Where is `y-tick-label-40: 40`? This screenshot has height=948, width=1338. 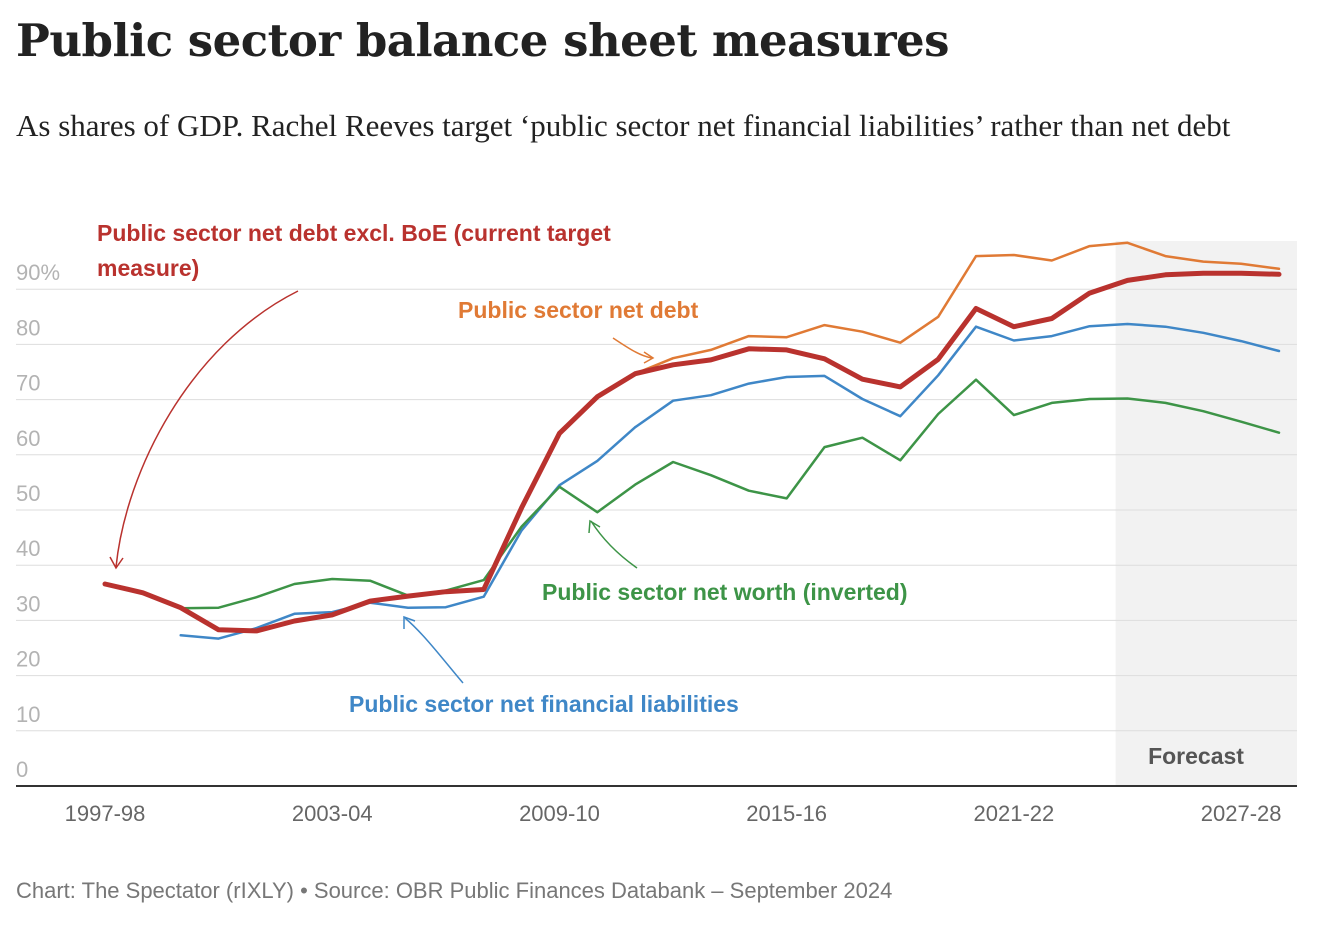 y-tick-label-40: 40 is located at coordinates (28, 548).